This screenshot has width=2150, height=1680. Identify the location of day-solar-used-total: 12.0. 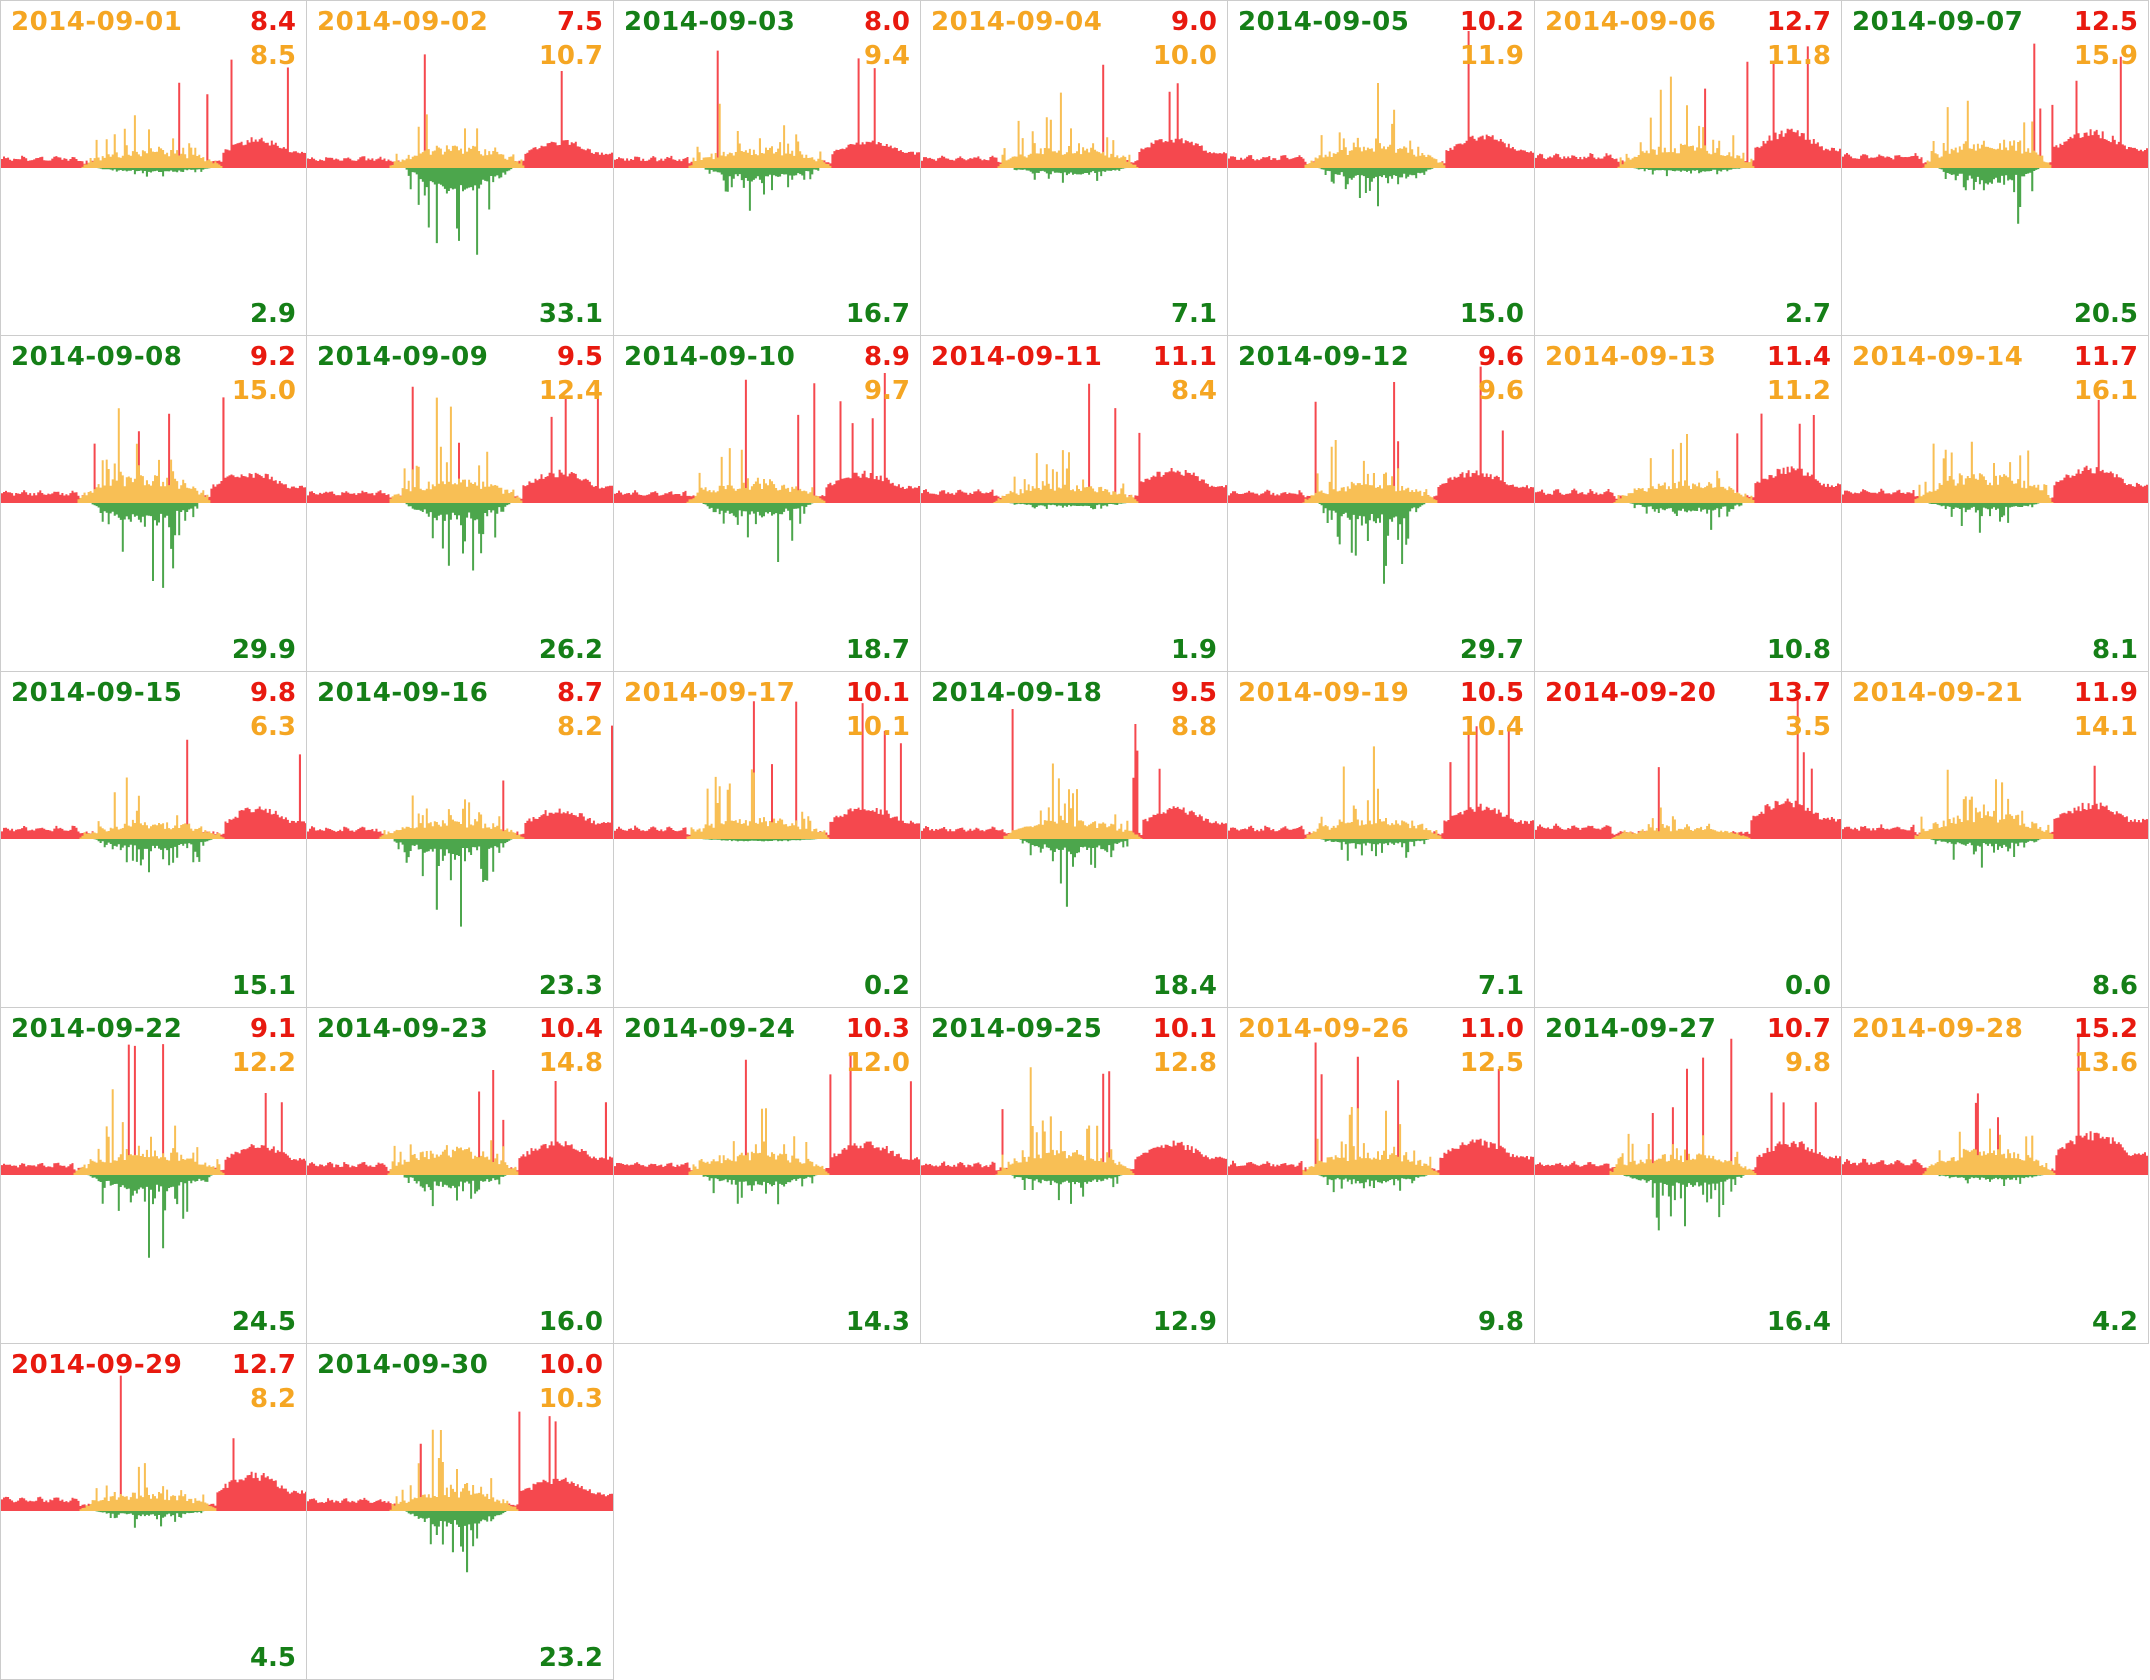
(877, 1063).